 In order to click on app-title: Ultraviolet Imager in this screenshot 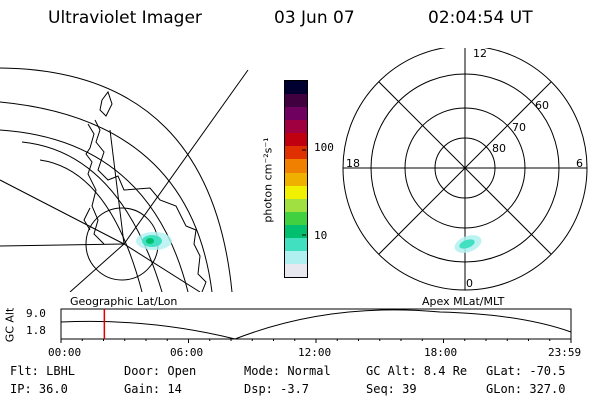, I will do `click(125, 18)`.